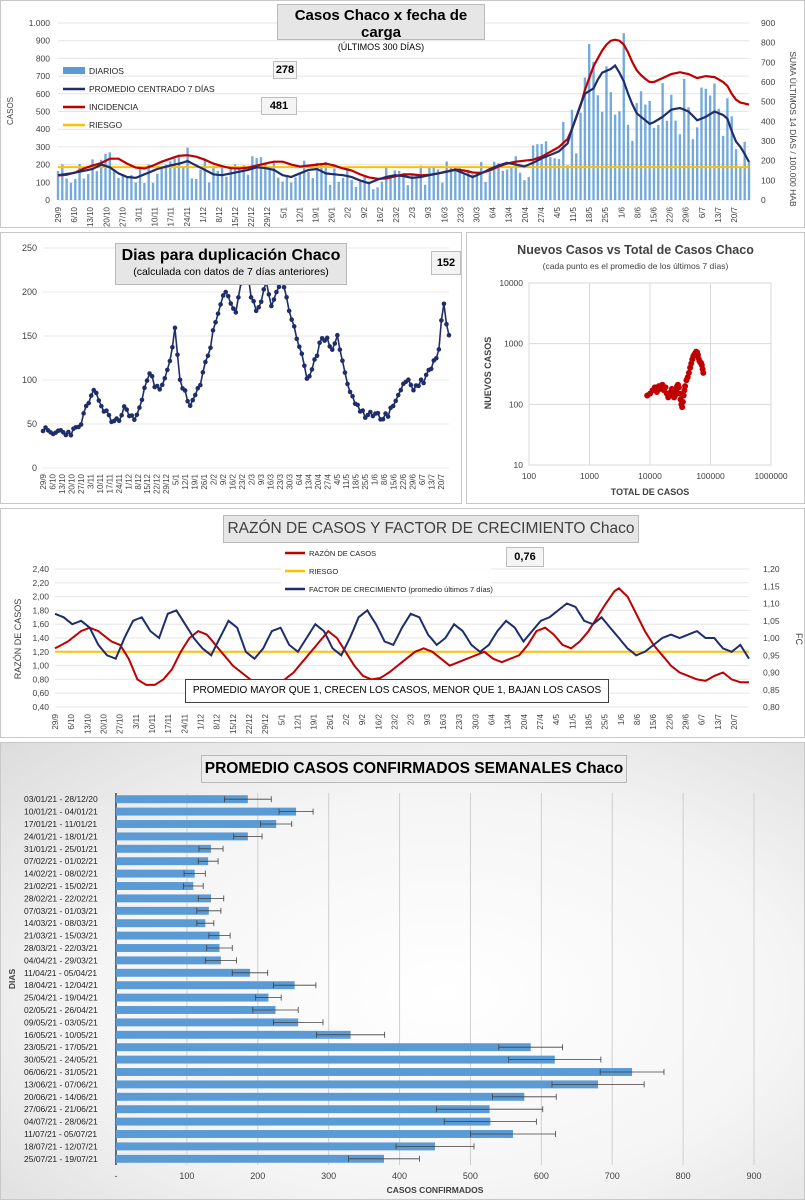  Describe the element at coordinates (511, 283) in the screenshot. I see `nuevos-y-tick: 10000` at that location.